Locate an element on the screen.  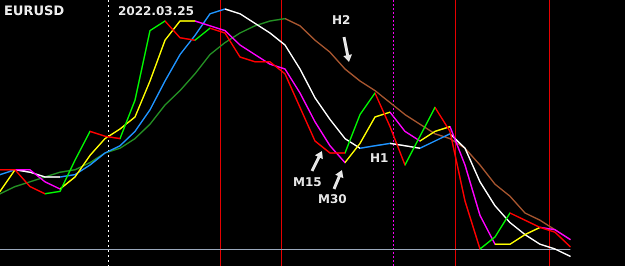
series-label: H2 is located at coordinates (341, 20).